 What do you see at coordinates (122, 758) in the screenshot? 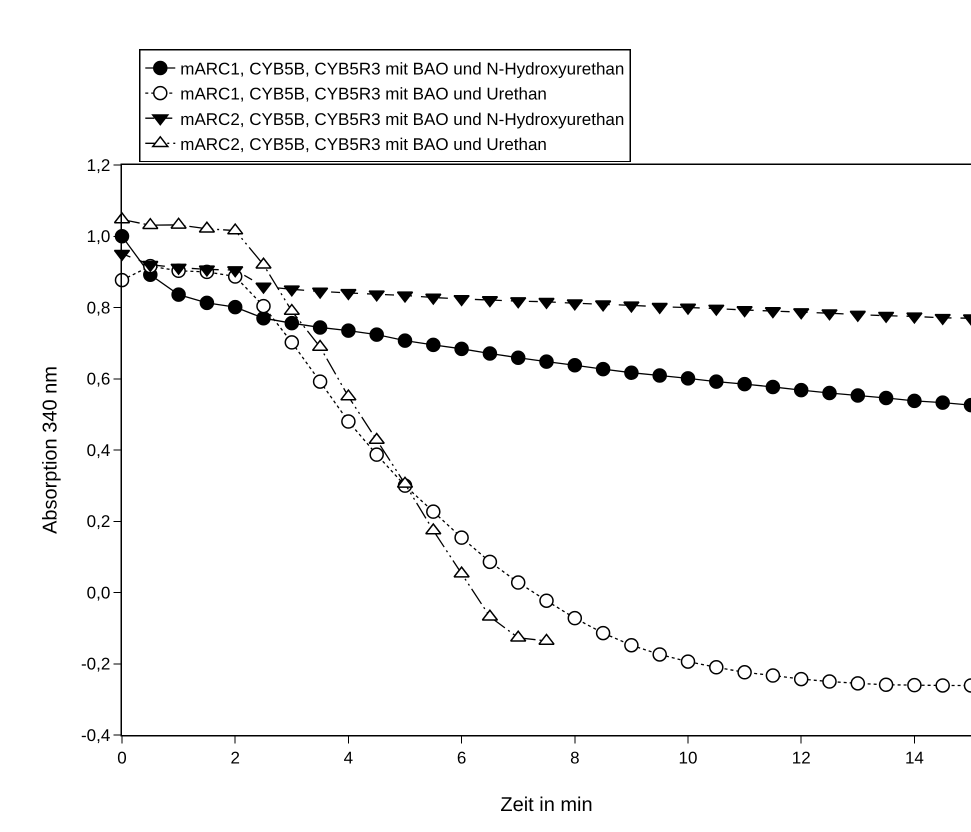
I see `x-tick-label: 0` at bounding box center [122, 758].